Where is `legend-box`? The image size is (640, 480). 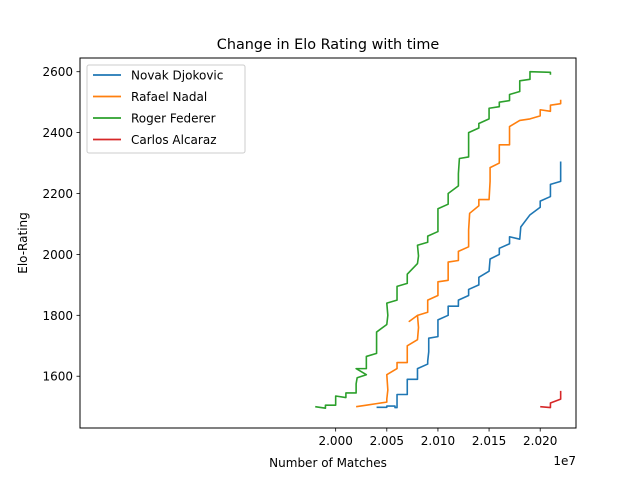 legend-box is located at coordinates (166, 109).